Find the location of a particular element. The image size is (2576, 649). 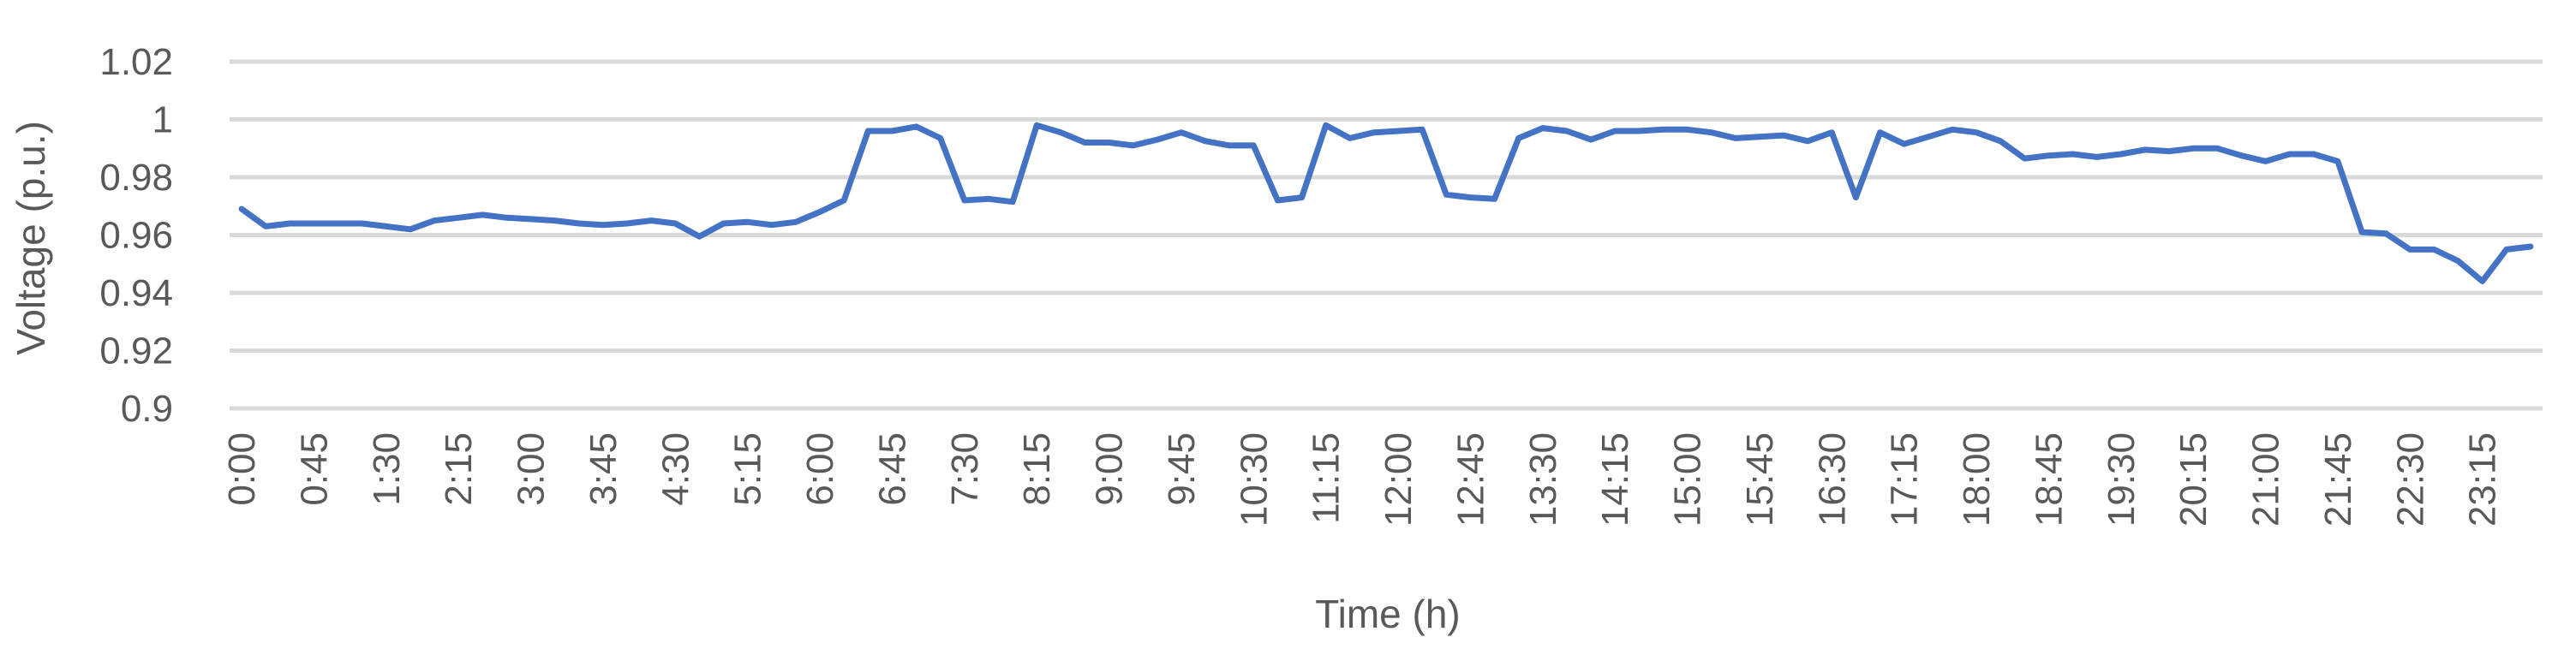

x-tick-label: 0:45 is located at coordinates (314, 469).